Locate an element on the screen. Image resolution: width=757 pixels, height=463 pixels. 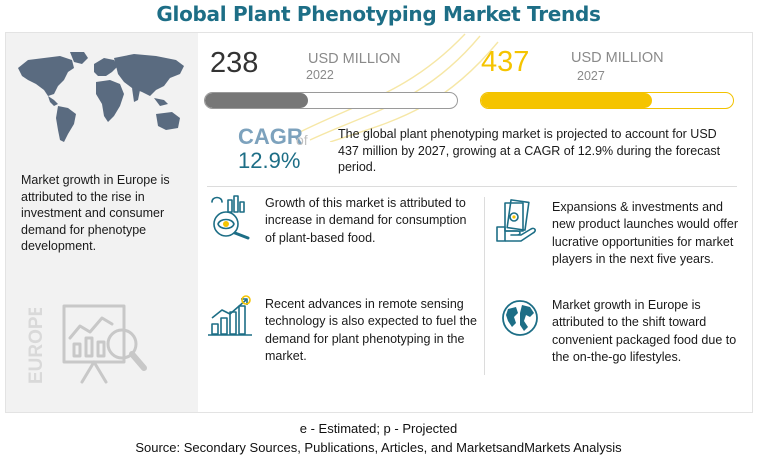
food-analysis-icon is located at coordinates (230, 217).